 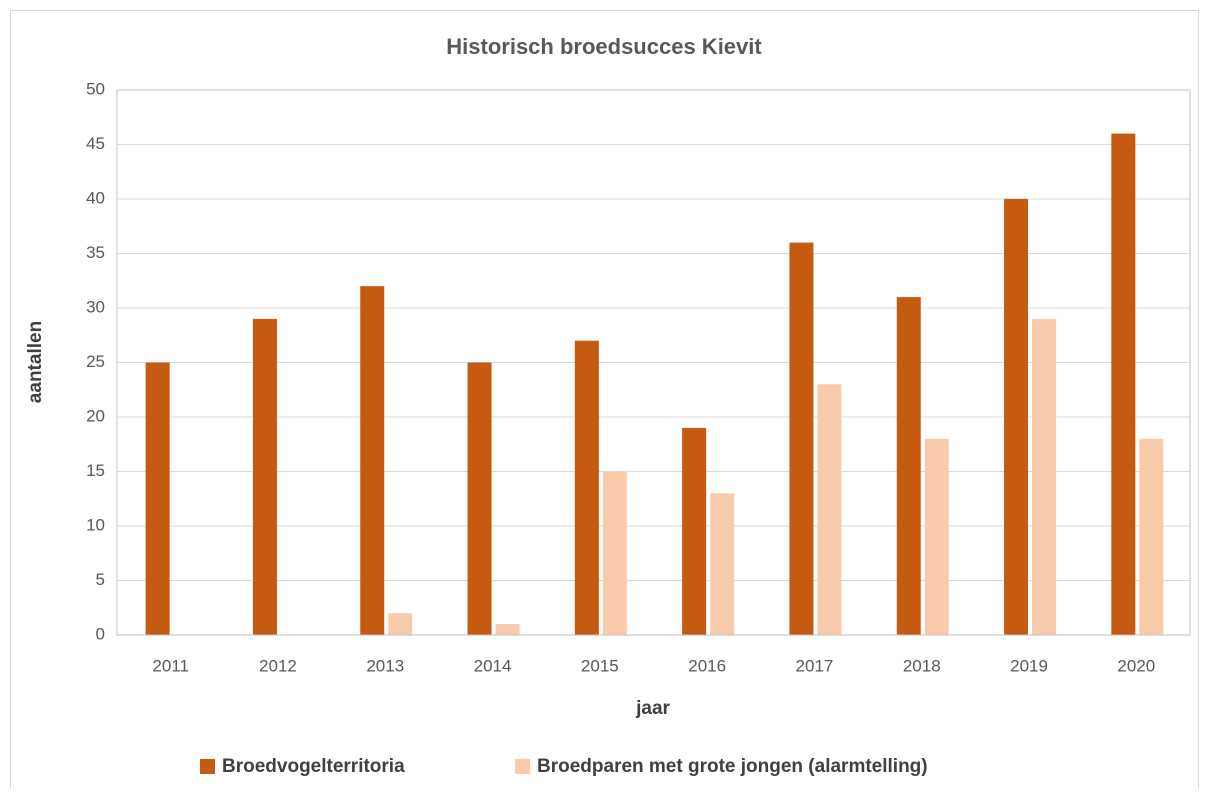 I want to click on y-tick-label: 25, so click(x=95, y=361).